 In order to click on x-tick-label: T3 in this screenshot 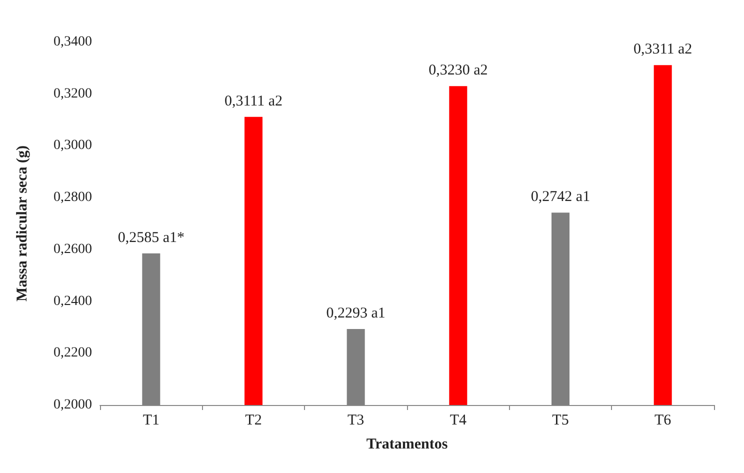, I will do `click(355, 420)`.